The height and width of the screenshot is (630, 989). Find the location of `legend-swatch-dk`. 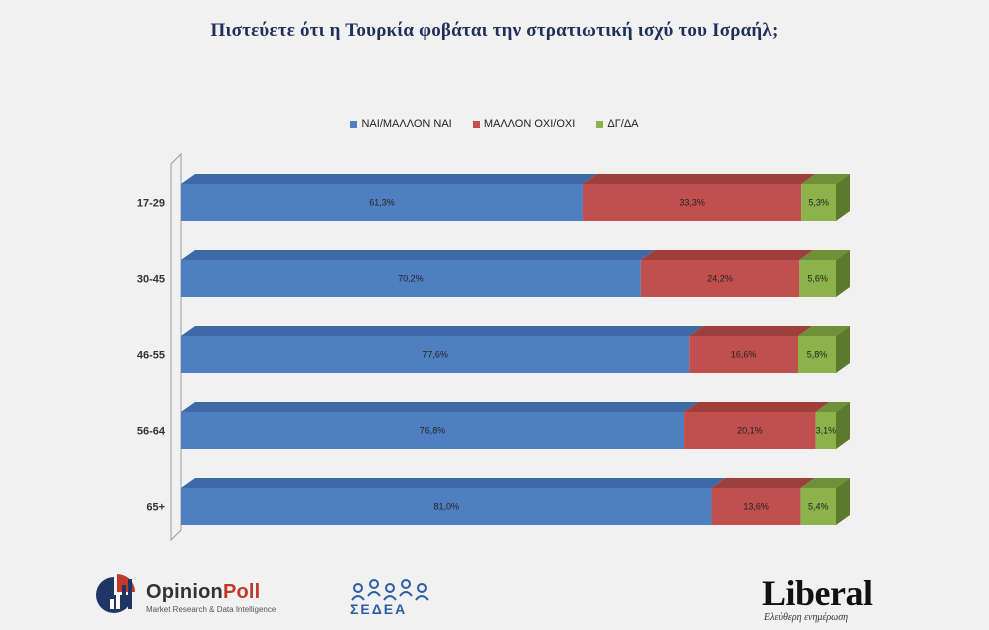

legend-swatch-dk is located at coordinates (600, 124).